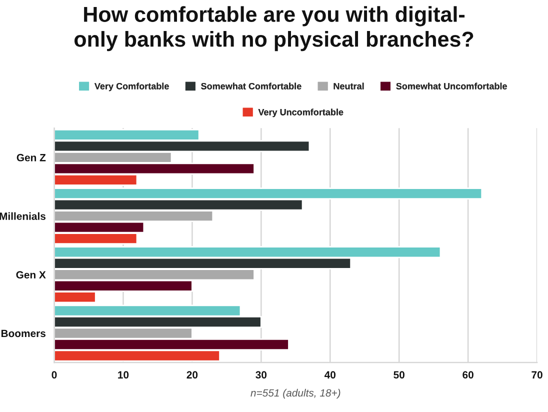 The image size is (548, 412). I want to click on chart-title: How comfortable are you with digital- only banks with no physical branches?, so click(274, 29).